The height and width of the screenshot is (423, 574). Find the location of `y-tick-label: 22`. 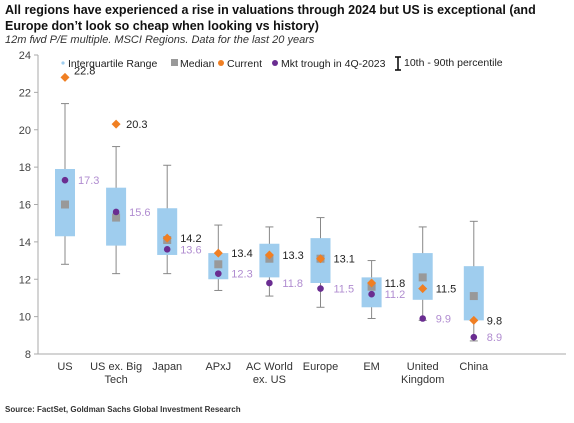

y-tick-label: 22 is located at coordinates (25, 93).